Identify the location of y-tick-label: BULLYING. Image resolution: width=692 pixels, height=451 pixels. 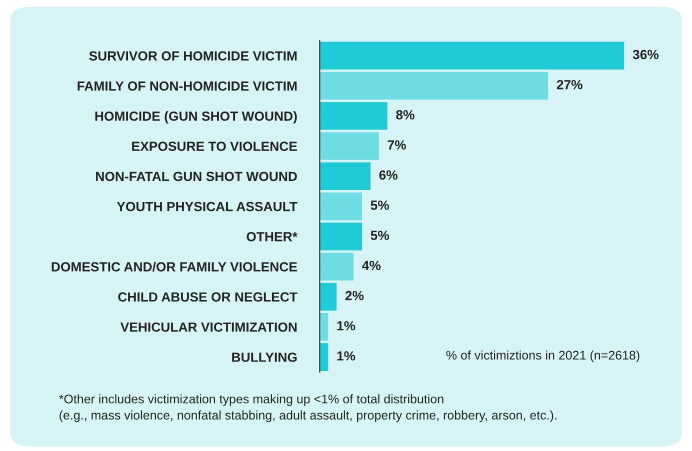
(264, 357).